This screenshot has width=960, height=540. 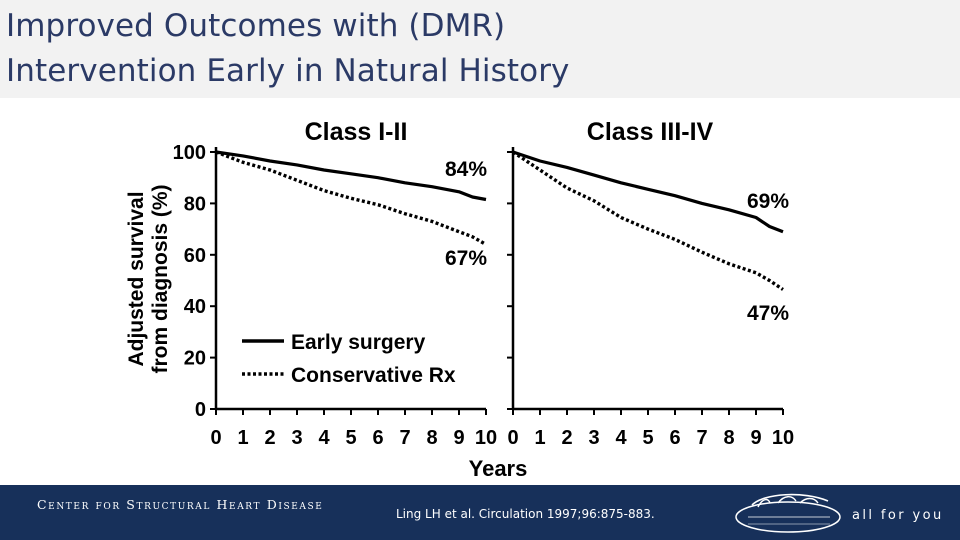 I want to click on chart-title: Class III-IV, so click(x=650, y=132).